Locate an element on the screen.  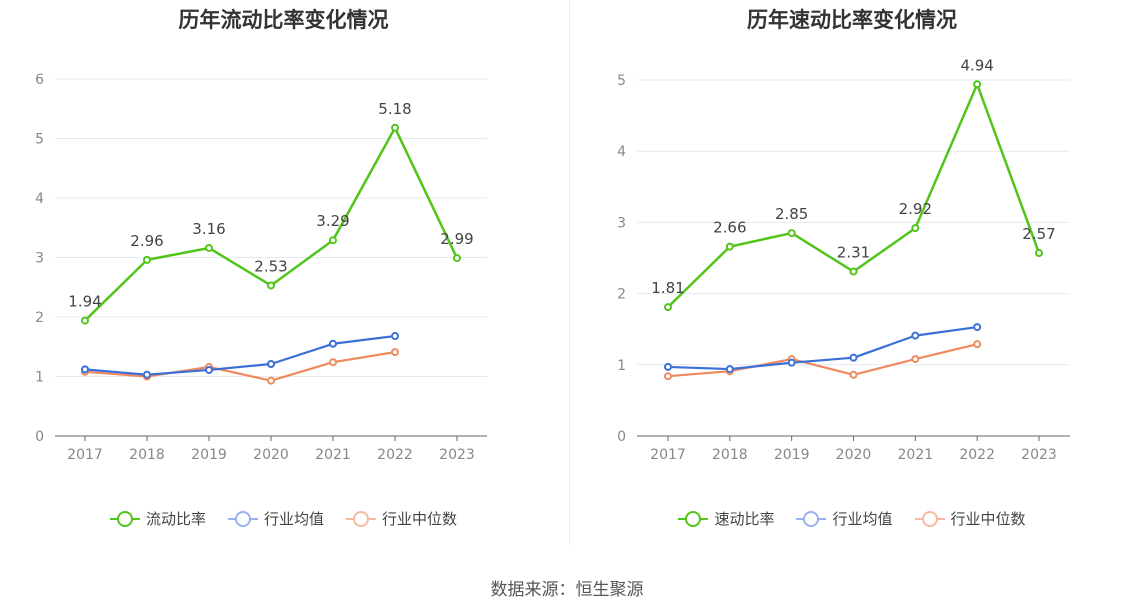
y-tick-label: 6 is located at coordinates (39, 80).